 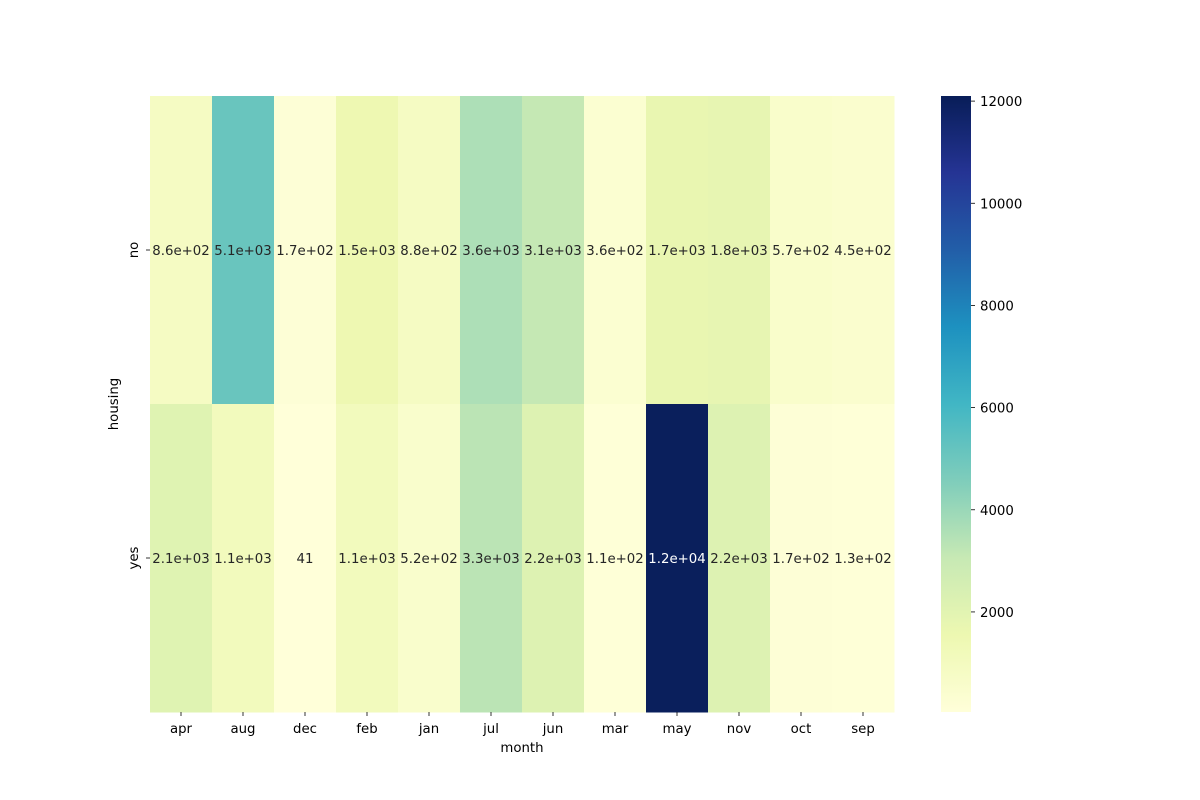 I want to click on cell-annotation: 2.1e+03, so click(x=180, y=559).